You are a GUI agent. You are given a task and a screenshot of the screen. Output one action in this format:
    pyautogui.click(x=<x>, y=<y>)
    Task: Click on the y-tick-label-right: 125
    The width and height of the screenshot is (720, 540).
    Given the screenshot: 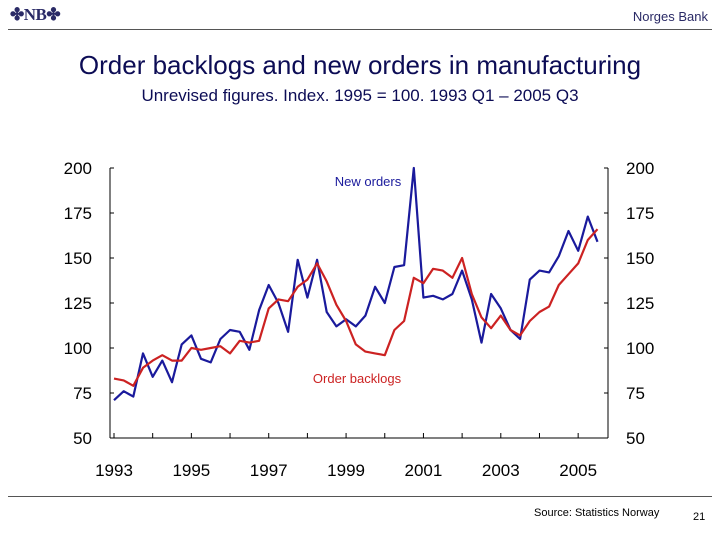 What is the action you would take?
    pyautogui.click(x=640, y=303)
    